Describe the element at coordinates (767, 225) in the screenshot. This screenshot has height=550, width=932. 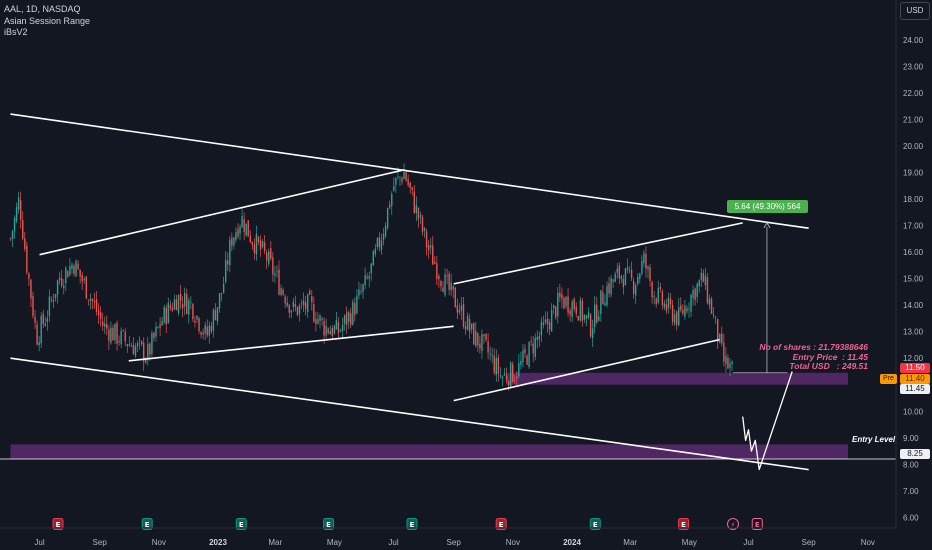
I see `measure-arrowhead` at that location.